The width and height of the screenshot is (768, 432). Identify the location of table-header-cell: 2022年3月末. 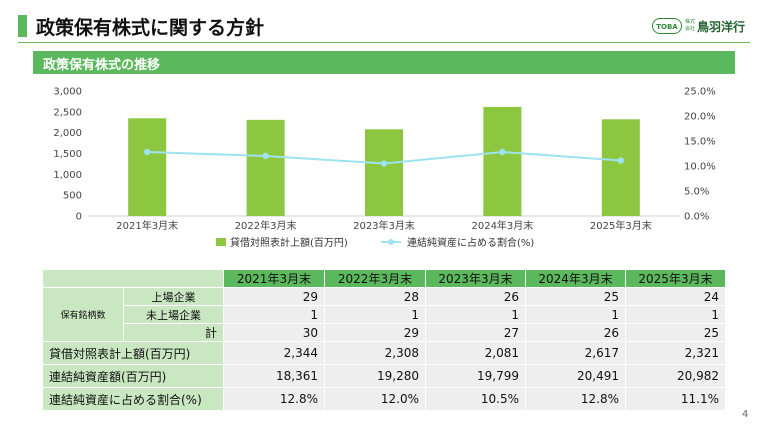
(375, 278).